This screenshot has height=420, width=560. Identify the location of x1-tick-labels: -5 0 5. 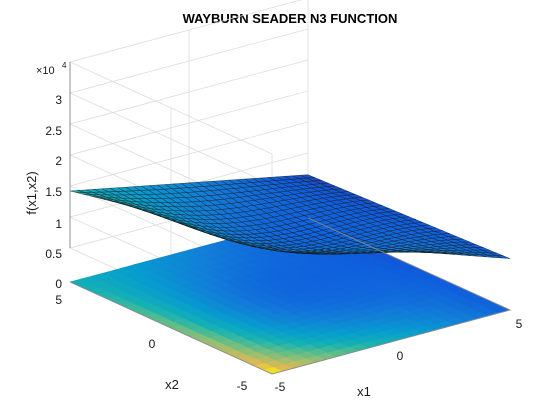
(399, 355).